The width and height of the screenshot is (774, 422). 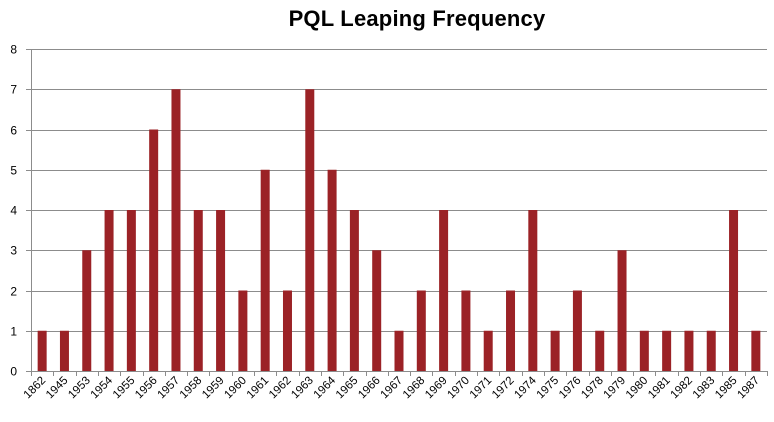 I want to click on x-tick-label: 1972, so click(x=503, y=388).